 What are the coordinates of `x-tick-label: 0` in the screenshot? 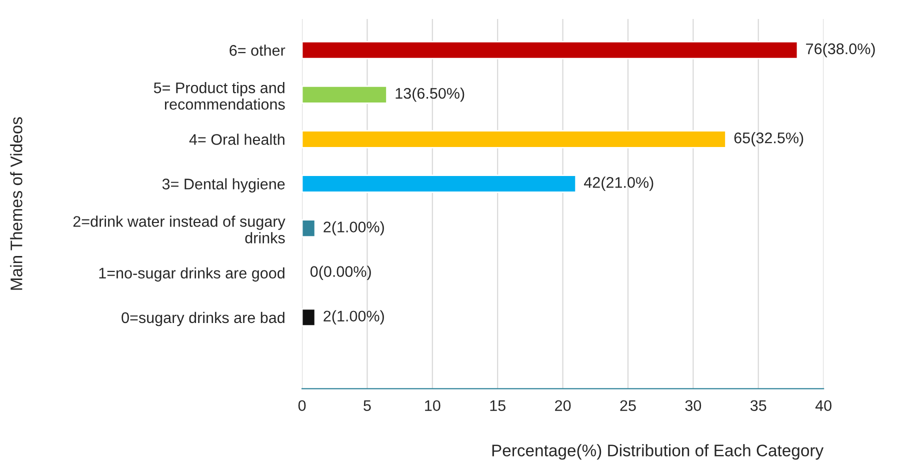 It's located at (302, 406).